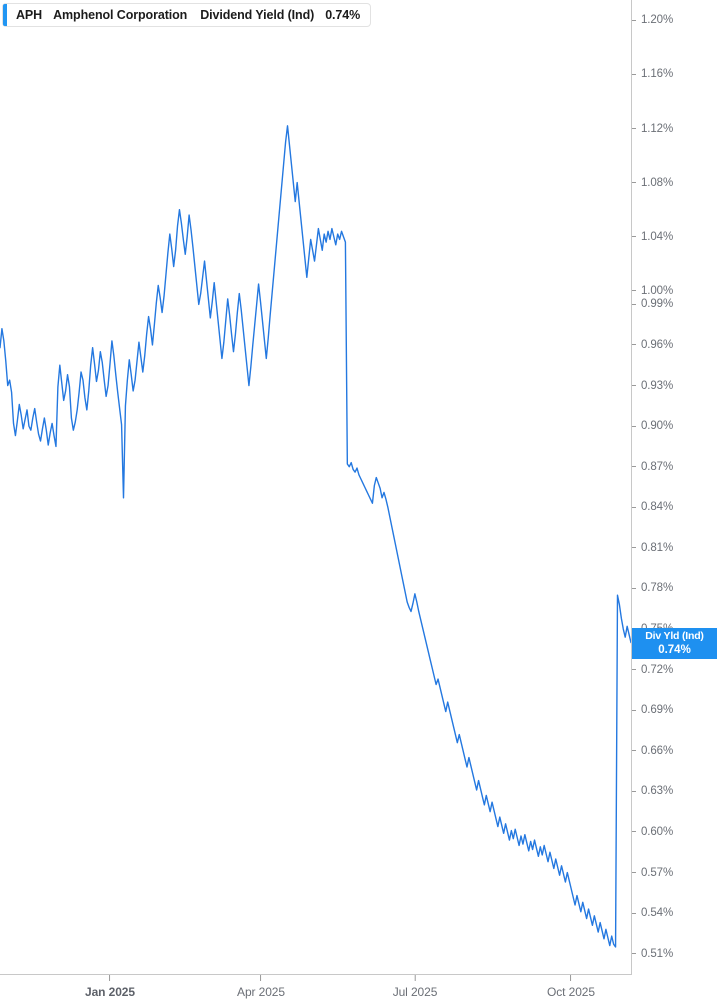 Image resolution: width=717 pixels, height=1005 pixels. What do you see at coordinates (657, 507) in the screenshot?
I see `y-tick-label: 0.84%` at bounding box center [657, 507].